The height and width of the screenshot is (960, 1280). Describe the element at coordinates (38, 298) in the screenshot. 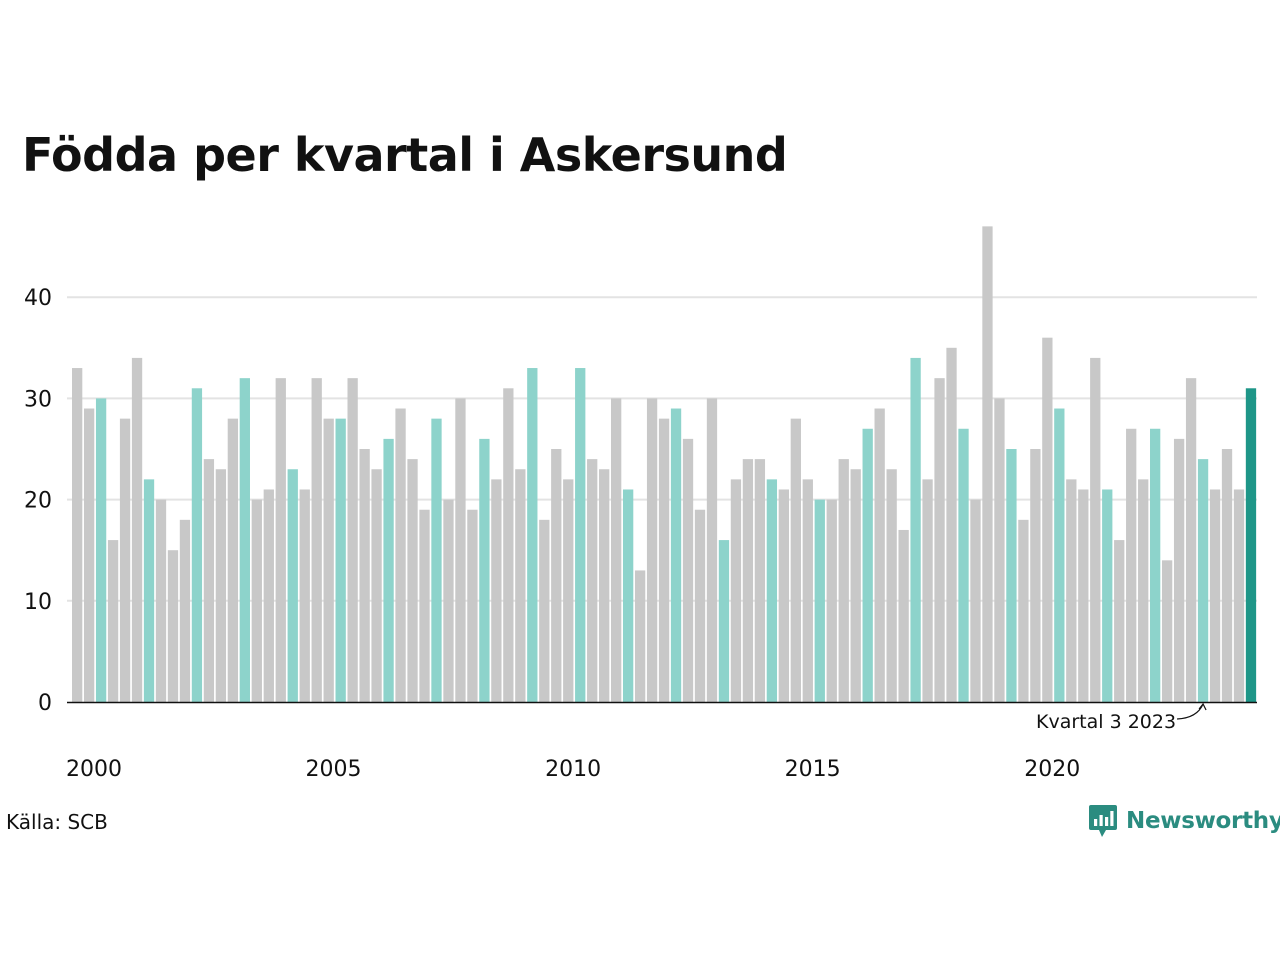

I see `y-tick-label: 40` at that location.